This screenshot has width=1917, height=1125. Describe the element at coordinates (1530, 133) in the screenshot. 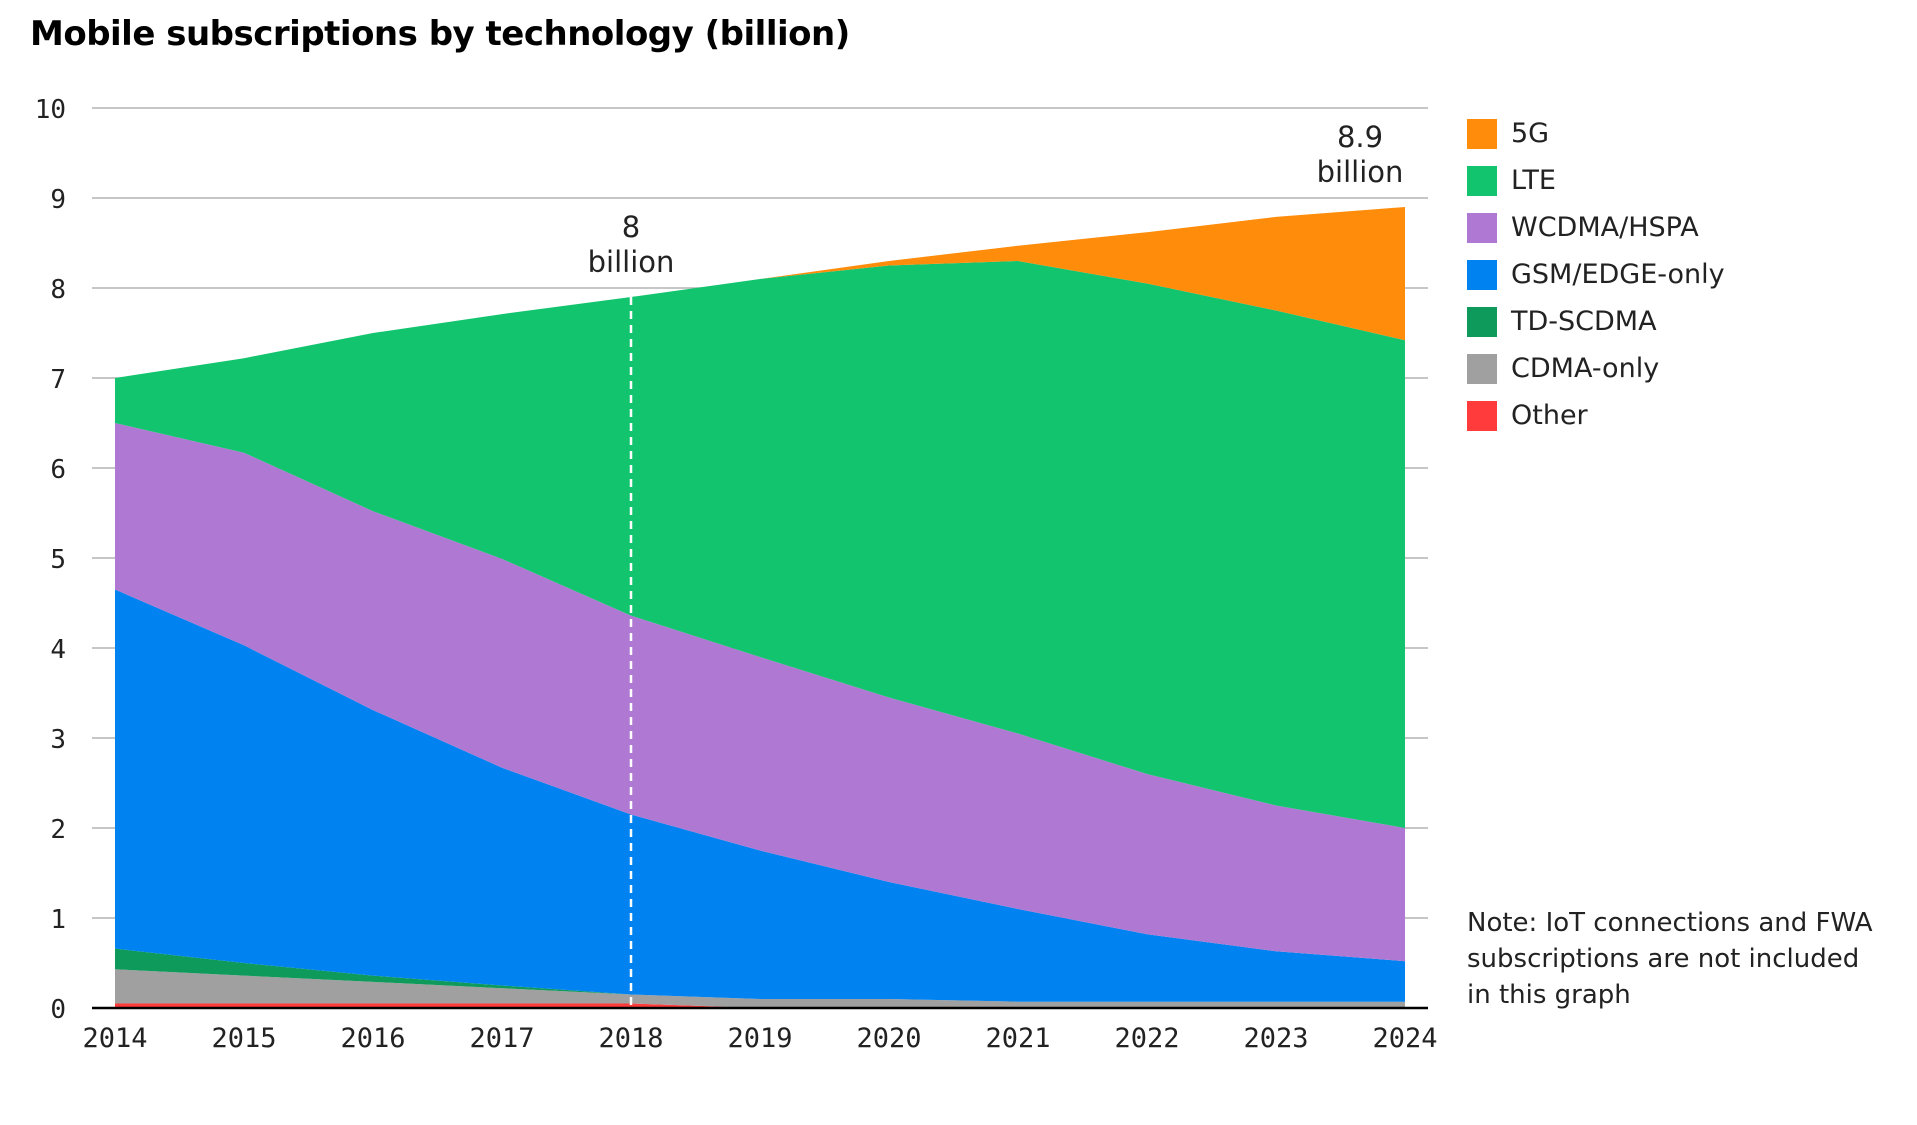

I see `legend-label: 5G` at that location.